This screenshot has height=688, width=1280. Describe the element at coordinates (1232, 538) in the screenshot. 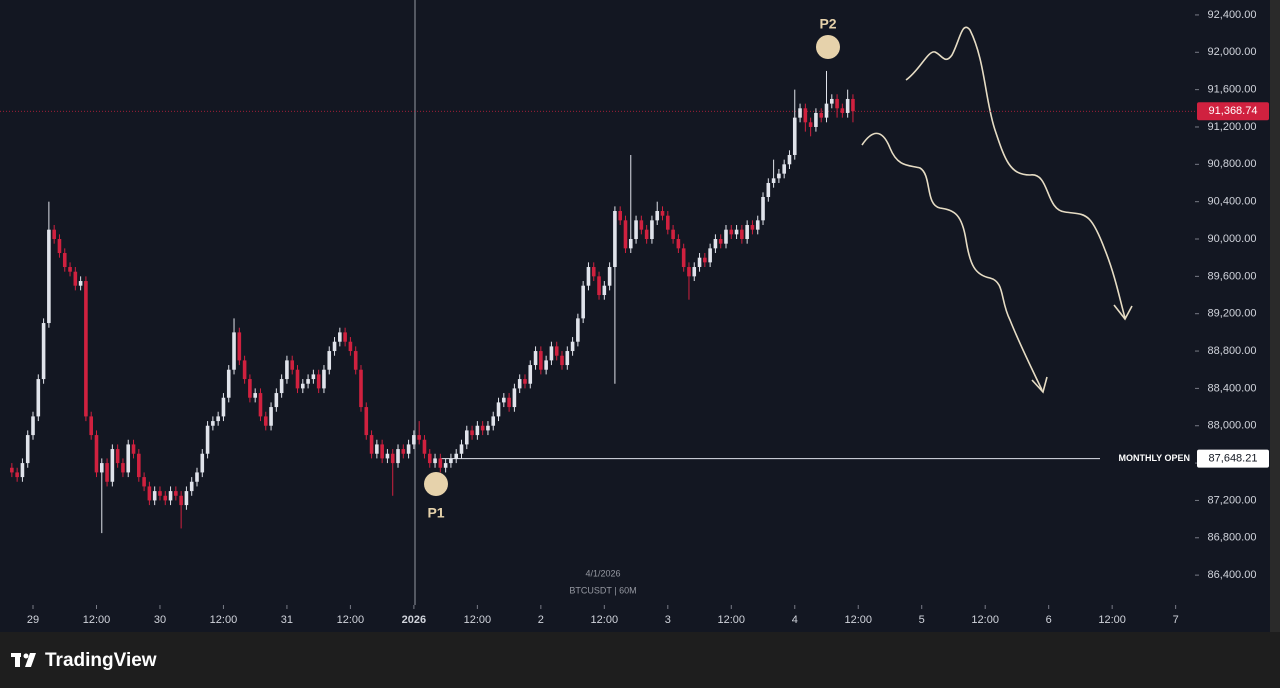

I see `y-tick-label: 86,800.00` at that location.